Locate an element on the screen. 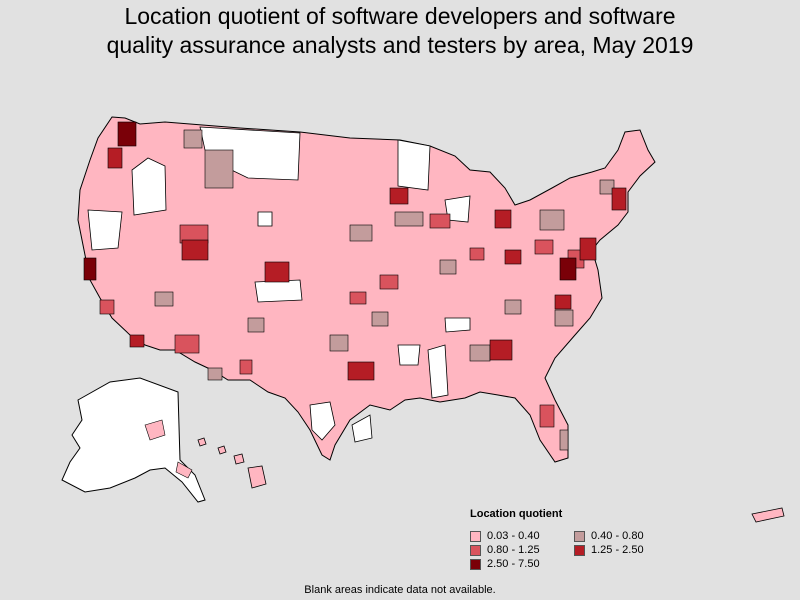  legend-item-0: 0.03 - 0.40 is located at coordinates (522, 536).